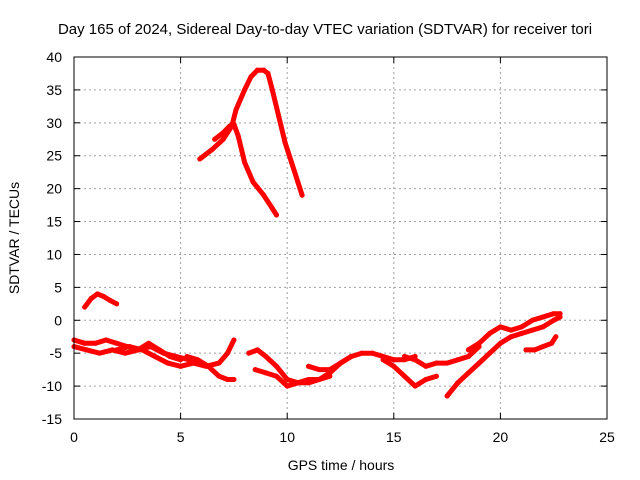 The height and width of the screenshot is (480, 640). Describe the element at coordinates (181, 437) in the screenshot. I see `x-tick-label: 5` at that location.